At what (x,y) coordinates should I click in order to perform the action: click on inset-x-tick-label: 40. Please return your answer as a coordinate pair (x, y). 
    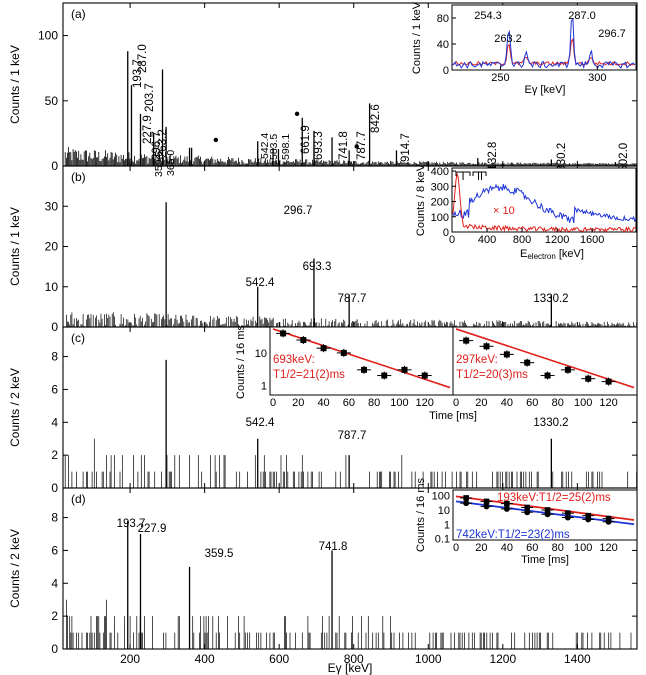
    Looking at the image, I should click on (323, 403).